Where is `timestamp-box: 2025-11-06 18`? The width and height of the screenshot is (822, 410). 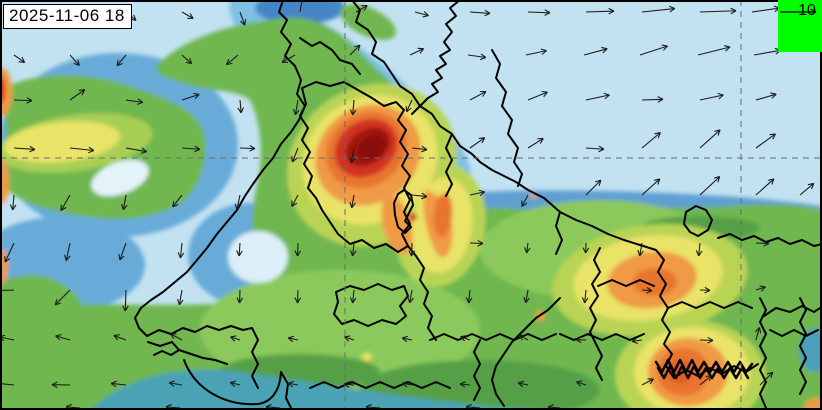 timestamp-box: 2025-11-06 18 is located at coordinates (67, 16).